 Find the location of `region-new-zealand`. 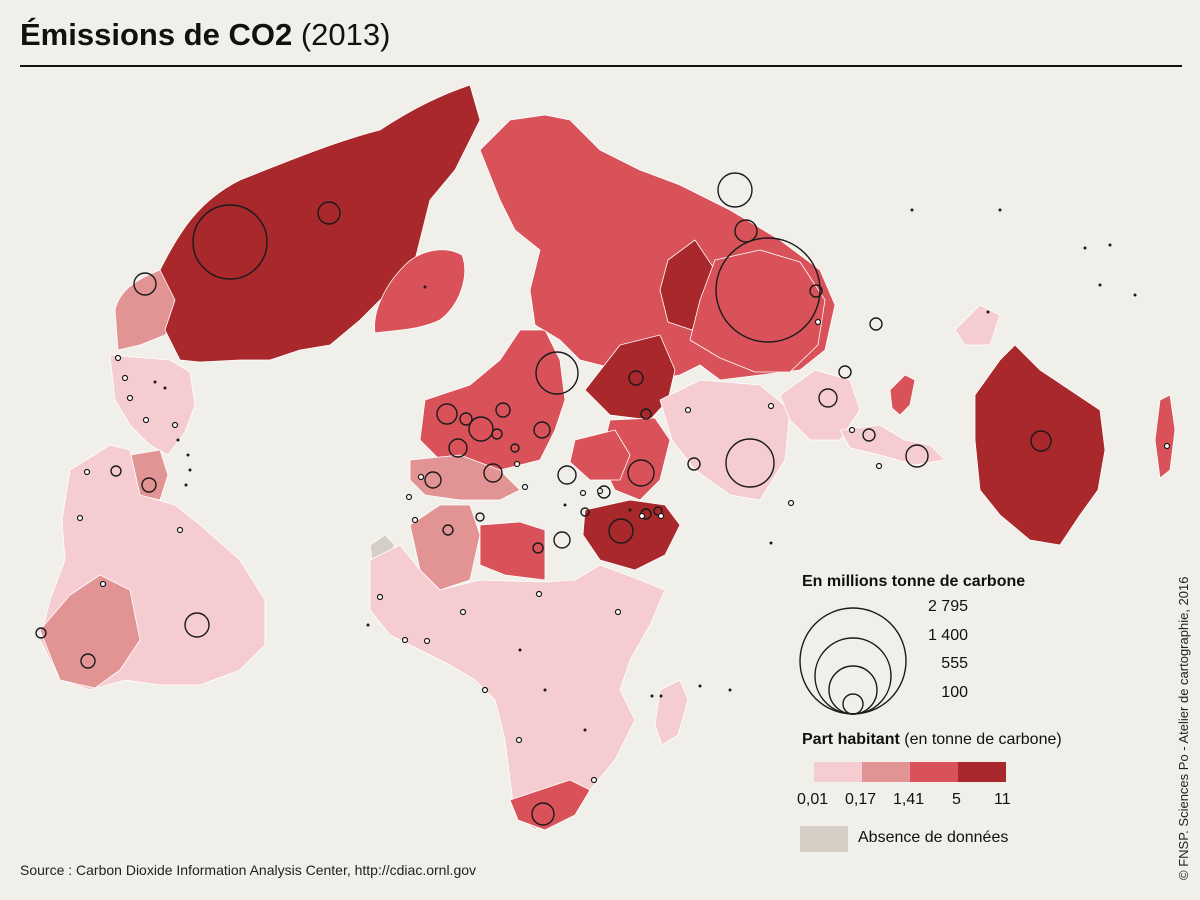

region-new-zealand is located at coordinates (1165, 436).